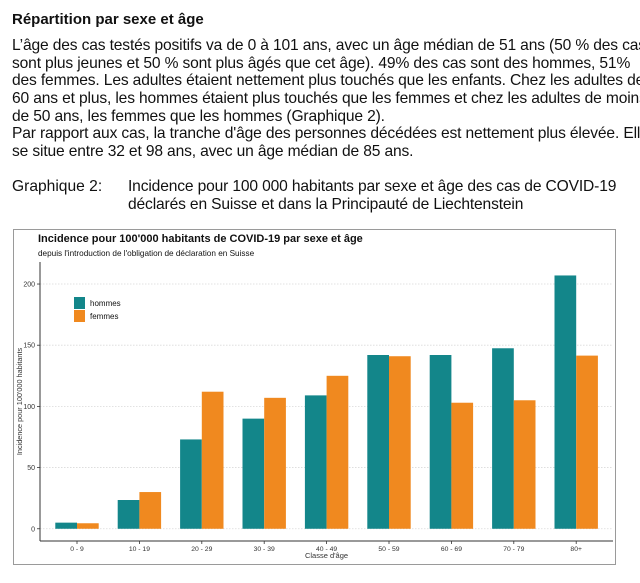  Describe the element at coordinates (29, 407) in the screenshot. I see `y-tick-label: 100` at that location.